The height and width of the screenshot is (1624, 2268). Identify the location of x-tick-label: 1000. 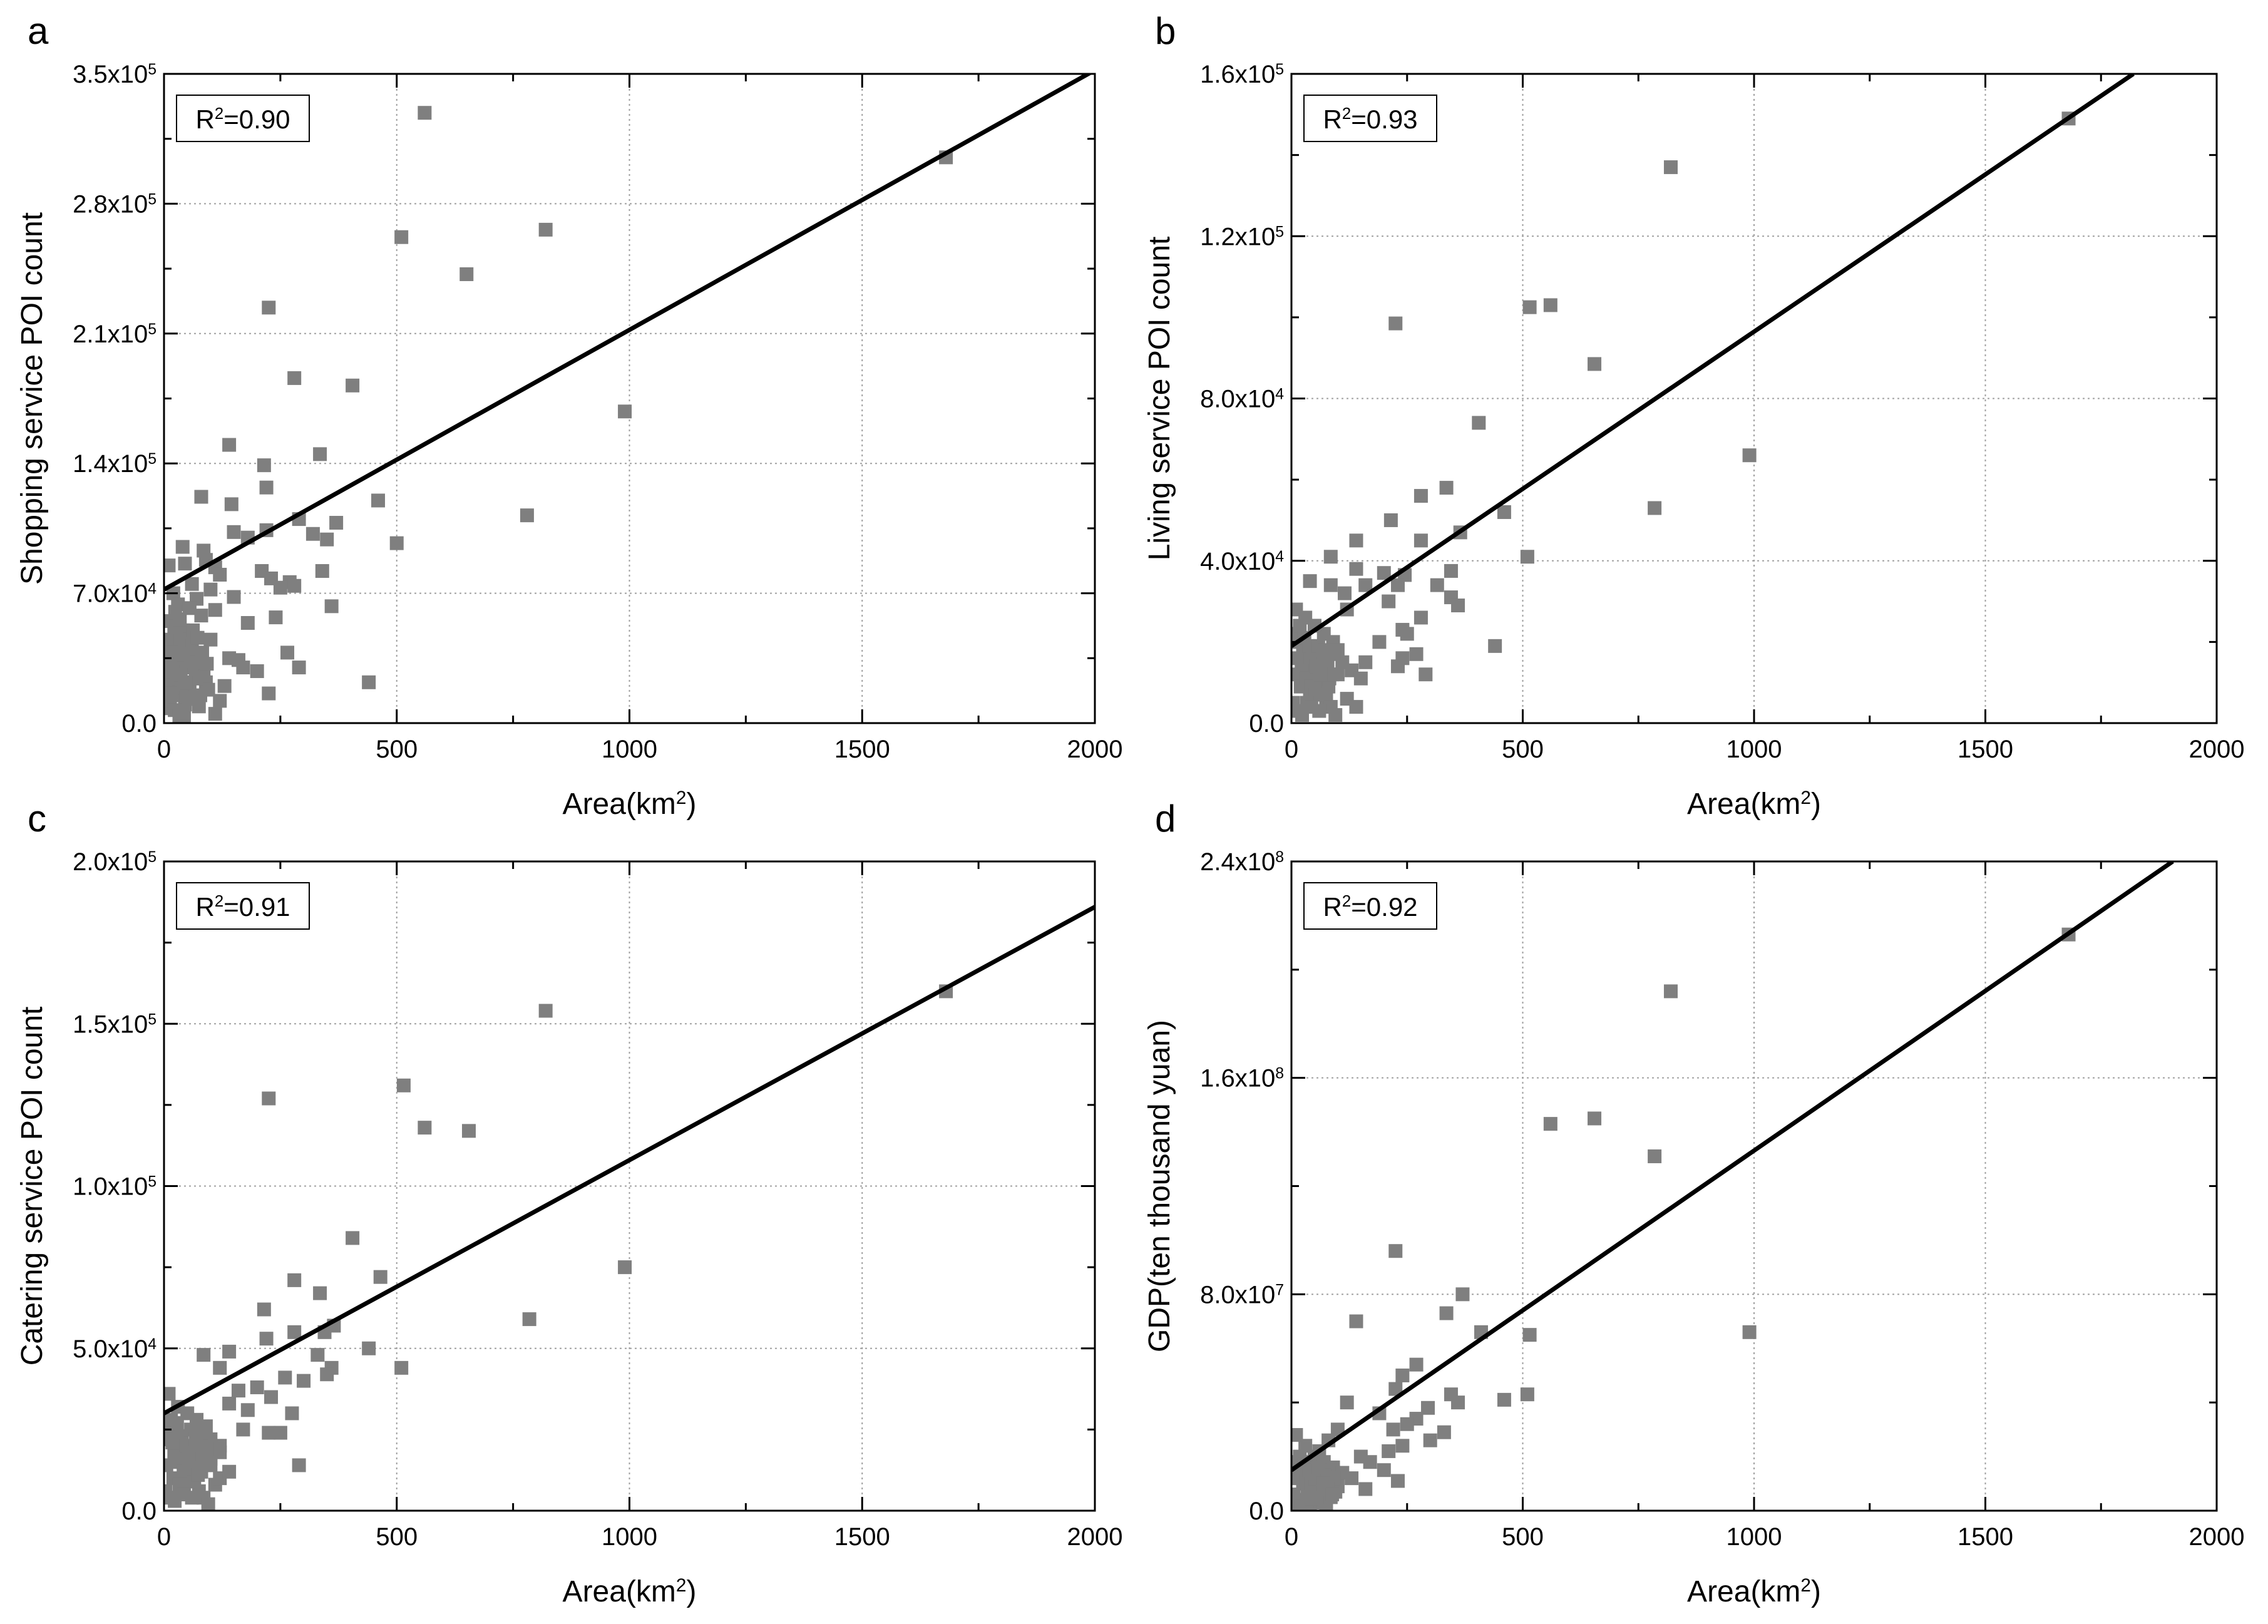
(629, 1537).